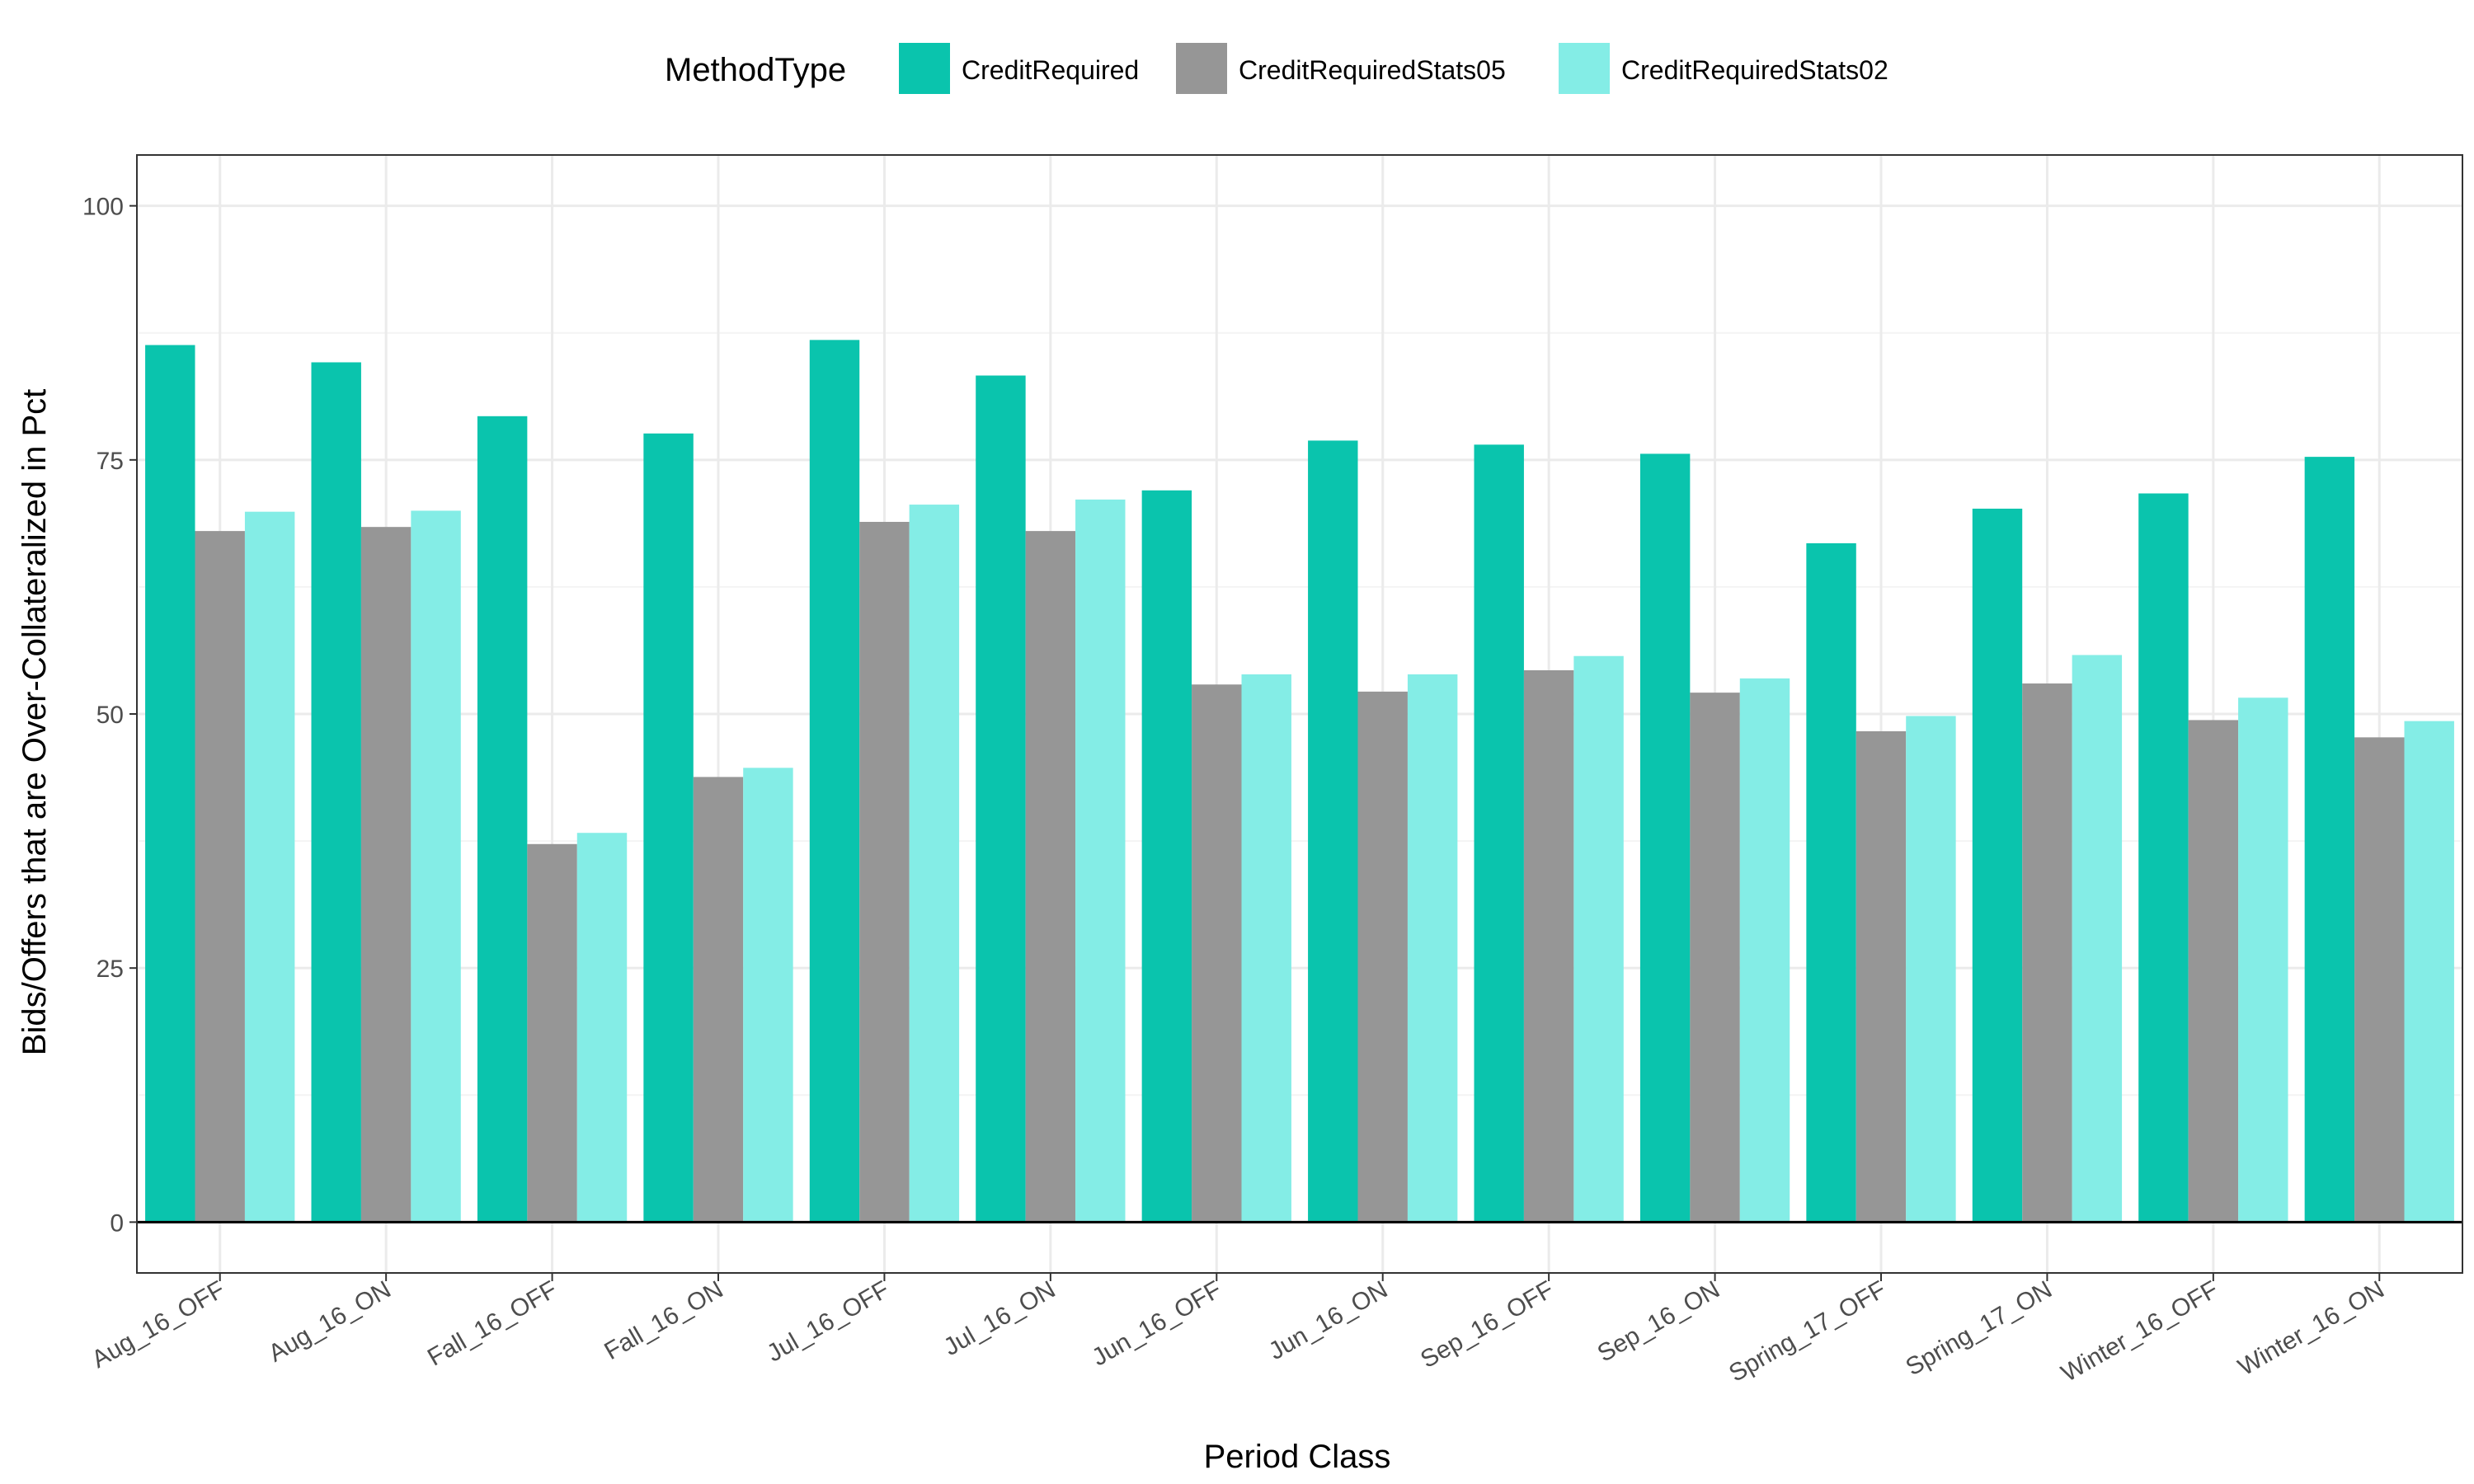  What do you see at coordinates (768, 996) in the screenshot?
I see `bar-CreditRequiredStats02-Fall_16_ON` at bounding box center [768, 996].